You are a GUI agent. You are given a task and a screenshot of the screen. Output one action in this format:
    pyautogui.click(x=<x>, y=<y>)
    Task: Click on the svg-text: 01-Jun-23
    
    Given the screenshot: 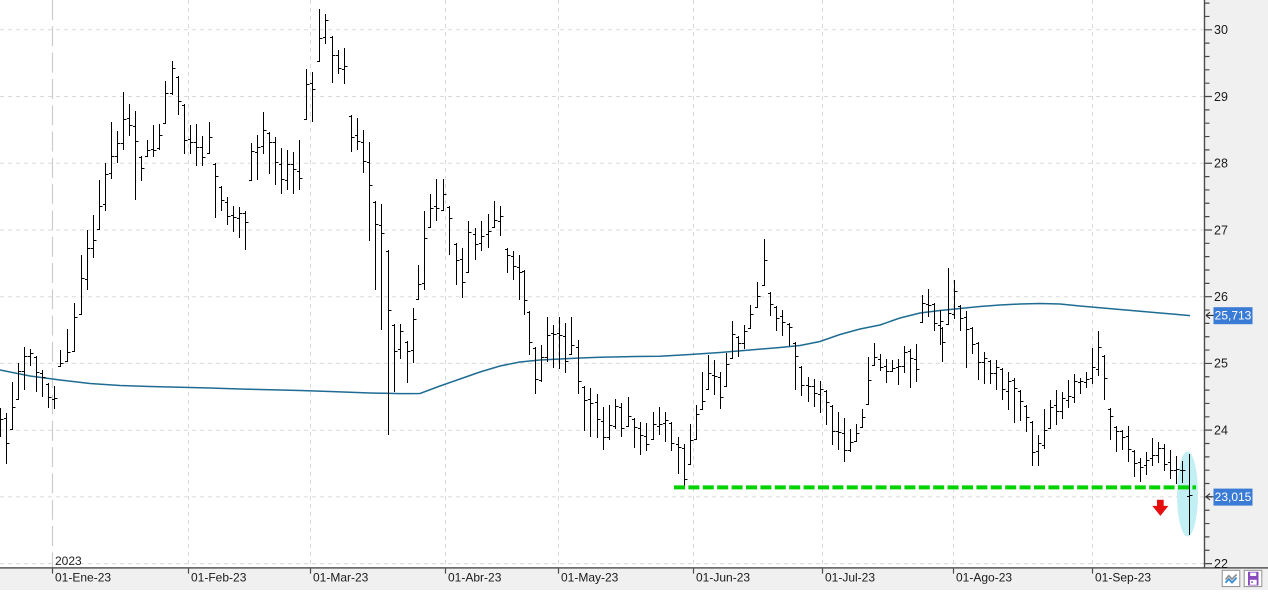 What is the action you would take?
    pyautogui.click(x=723, y=578)
    